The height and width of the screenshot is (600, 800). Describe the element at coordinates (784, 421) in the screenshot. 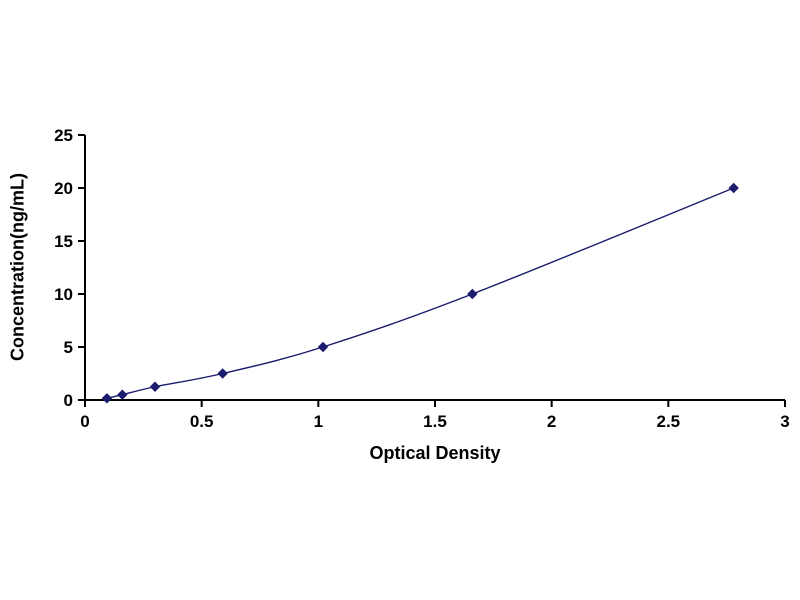

I see `x-tick-label: 3` at that location.